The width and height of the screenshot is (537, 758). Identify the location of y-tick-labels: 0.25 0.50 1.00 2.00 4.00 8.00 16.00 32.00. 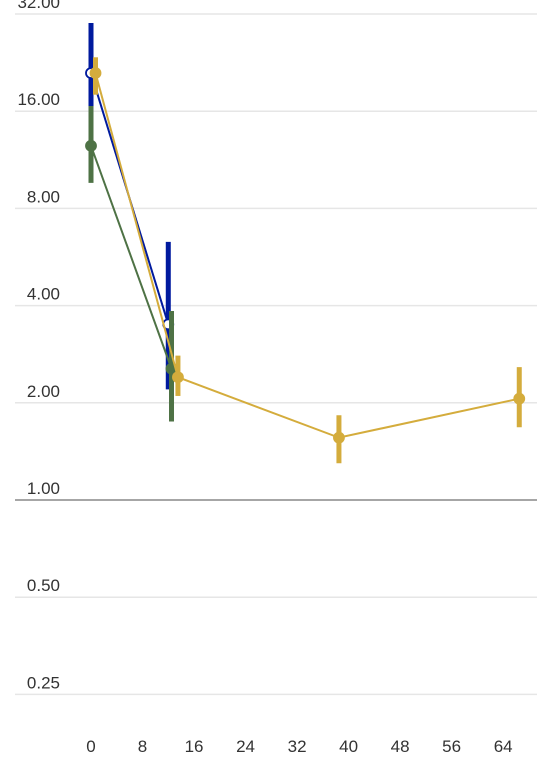
(38, 346).